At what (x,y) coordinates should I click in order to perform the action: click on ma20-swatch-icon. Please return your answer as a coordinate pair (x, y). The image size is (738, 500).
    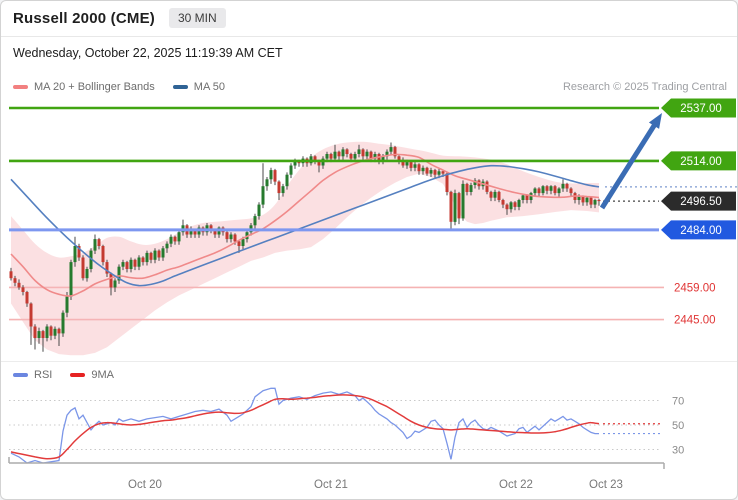
    Looking at the image, I should click on (20, 87).